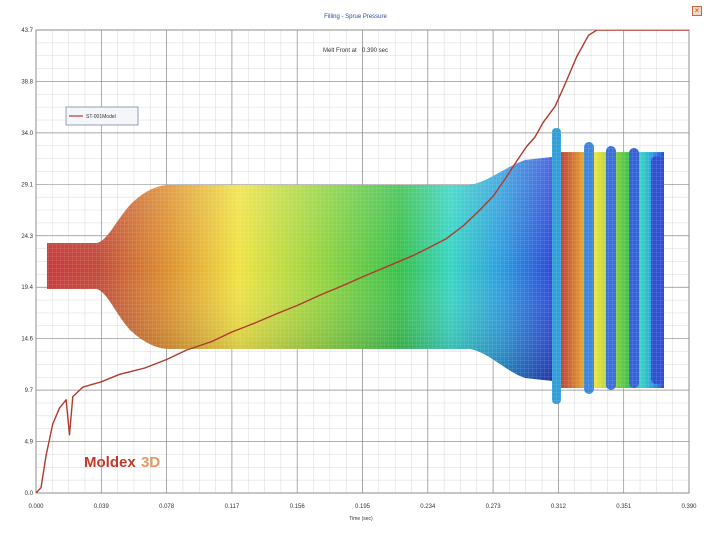  I want to click on y-tick-label: 43.7, so click(27, 31).